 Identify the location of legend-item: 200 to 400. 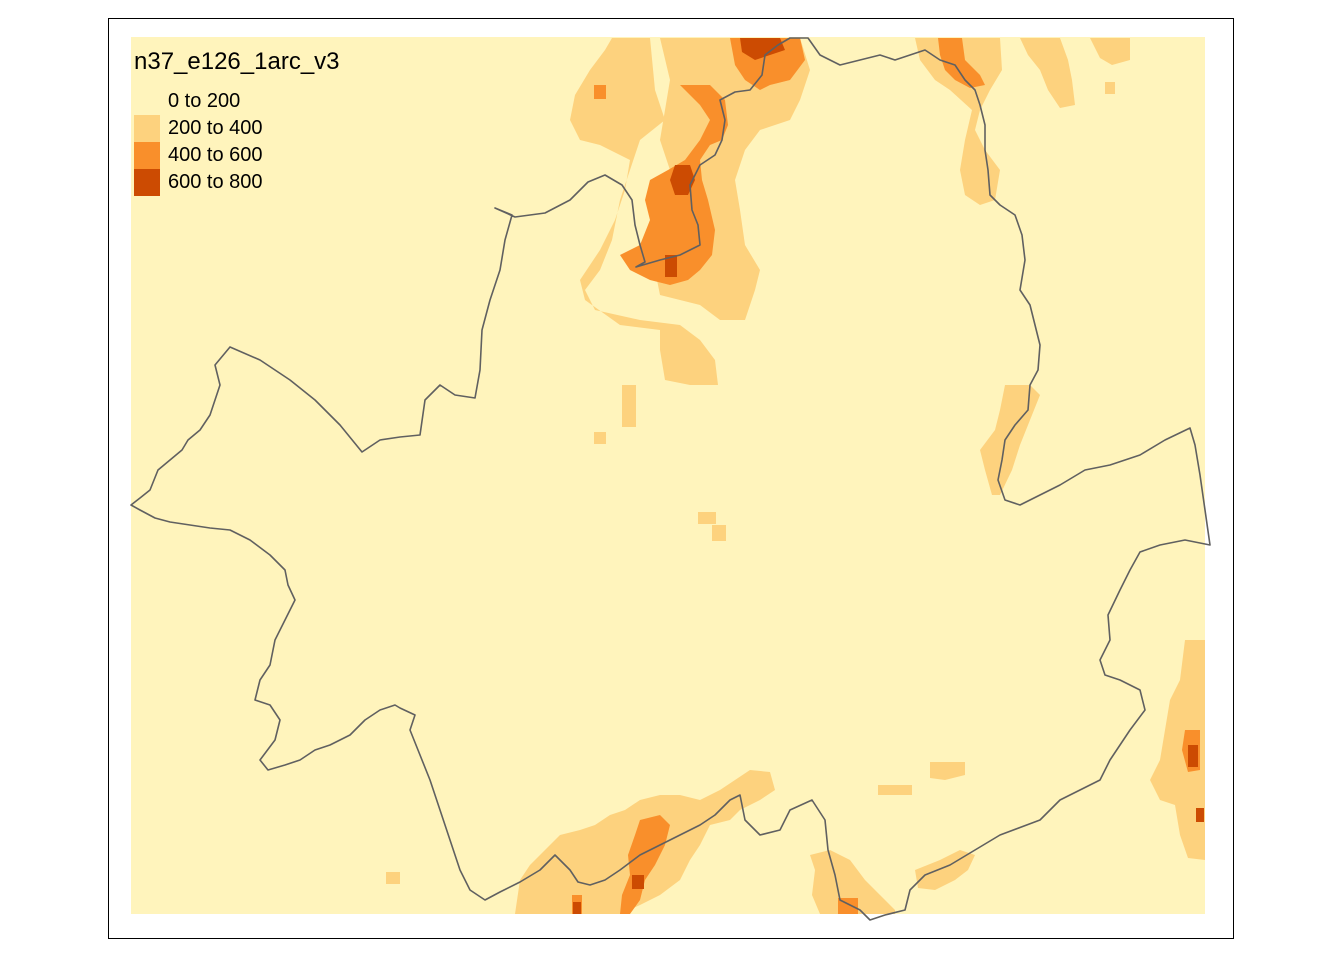
(237, 128).